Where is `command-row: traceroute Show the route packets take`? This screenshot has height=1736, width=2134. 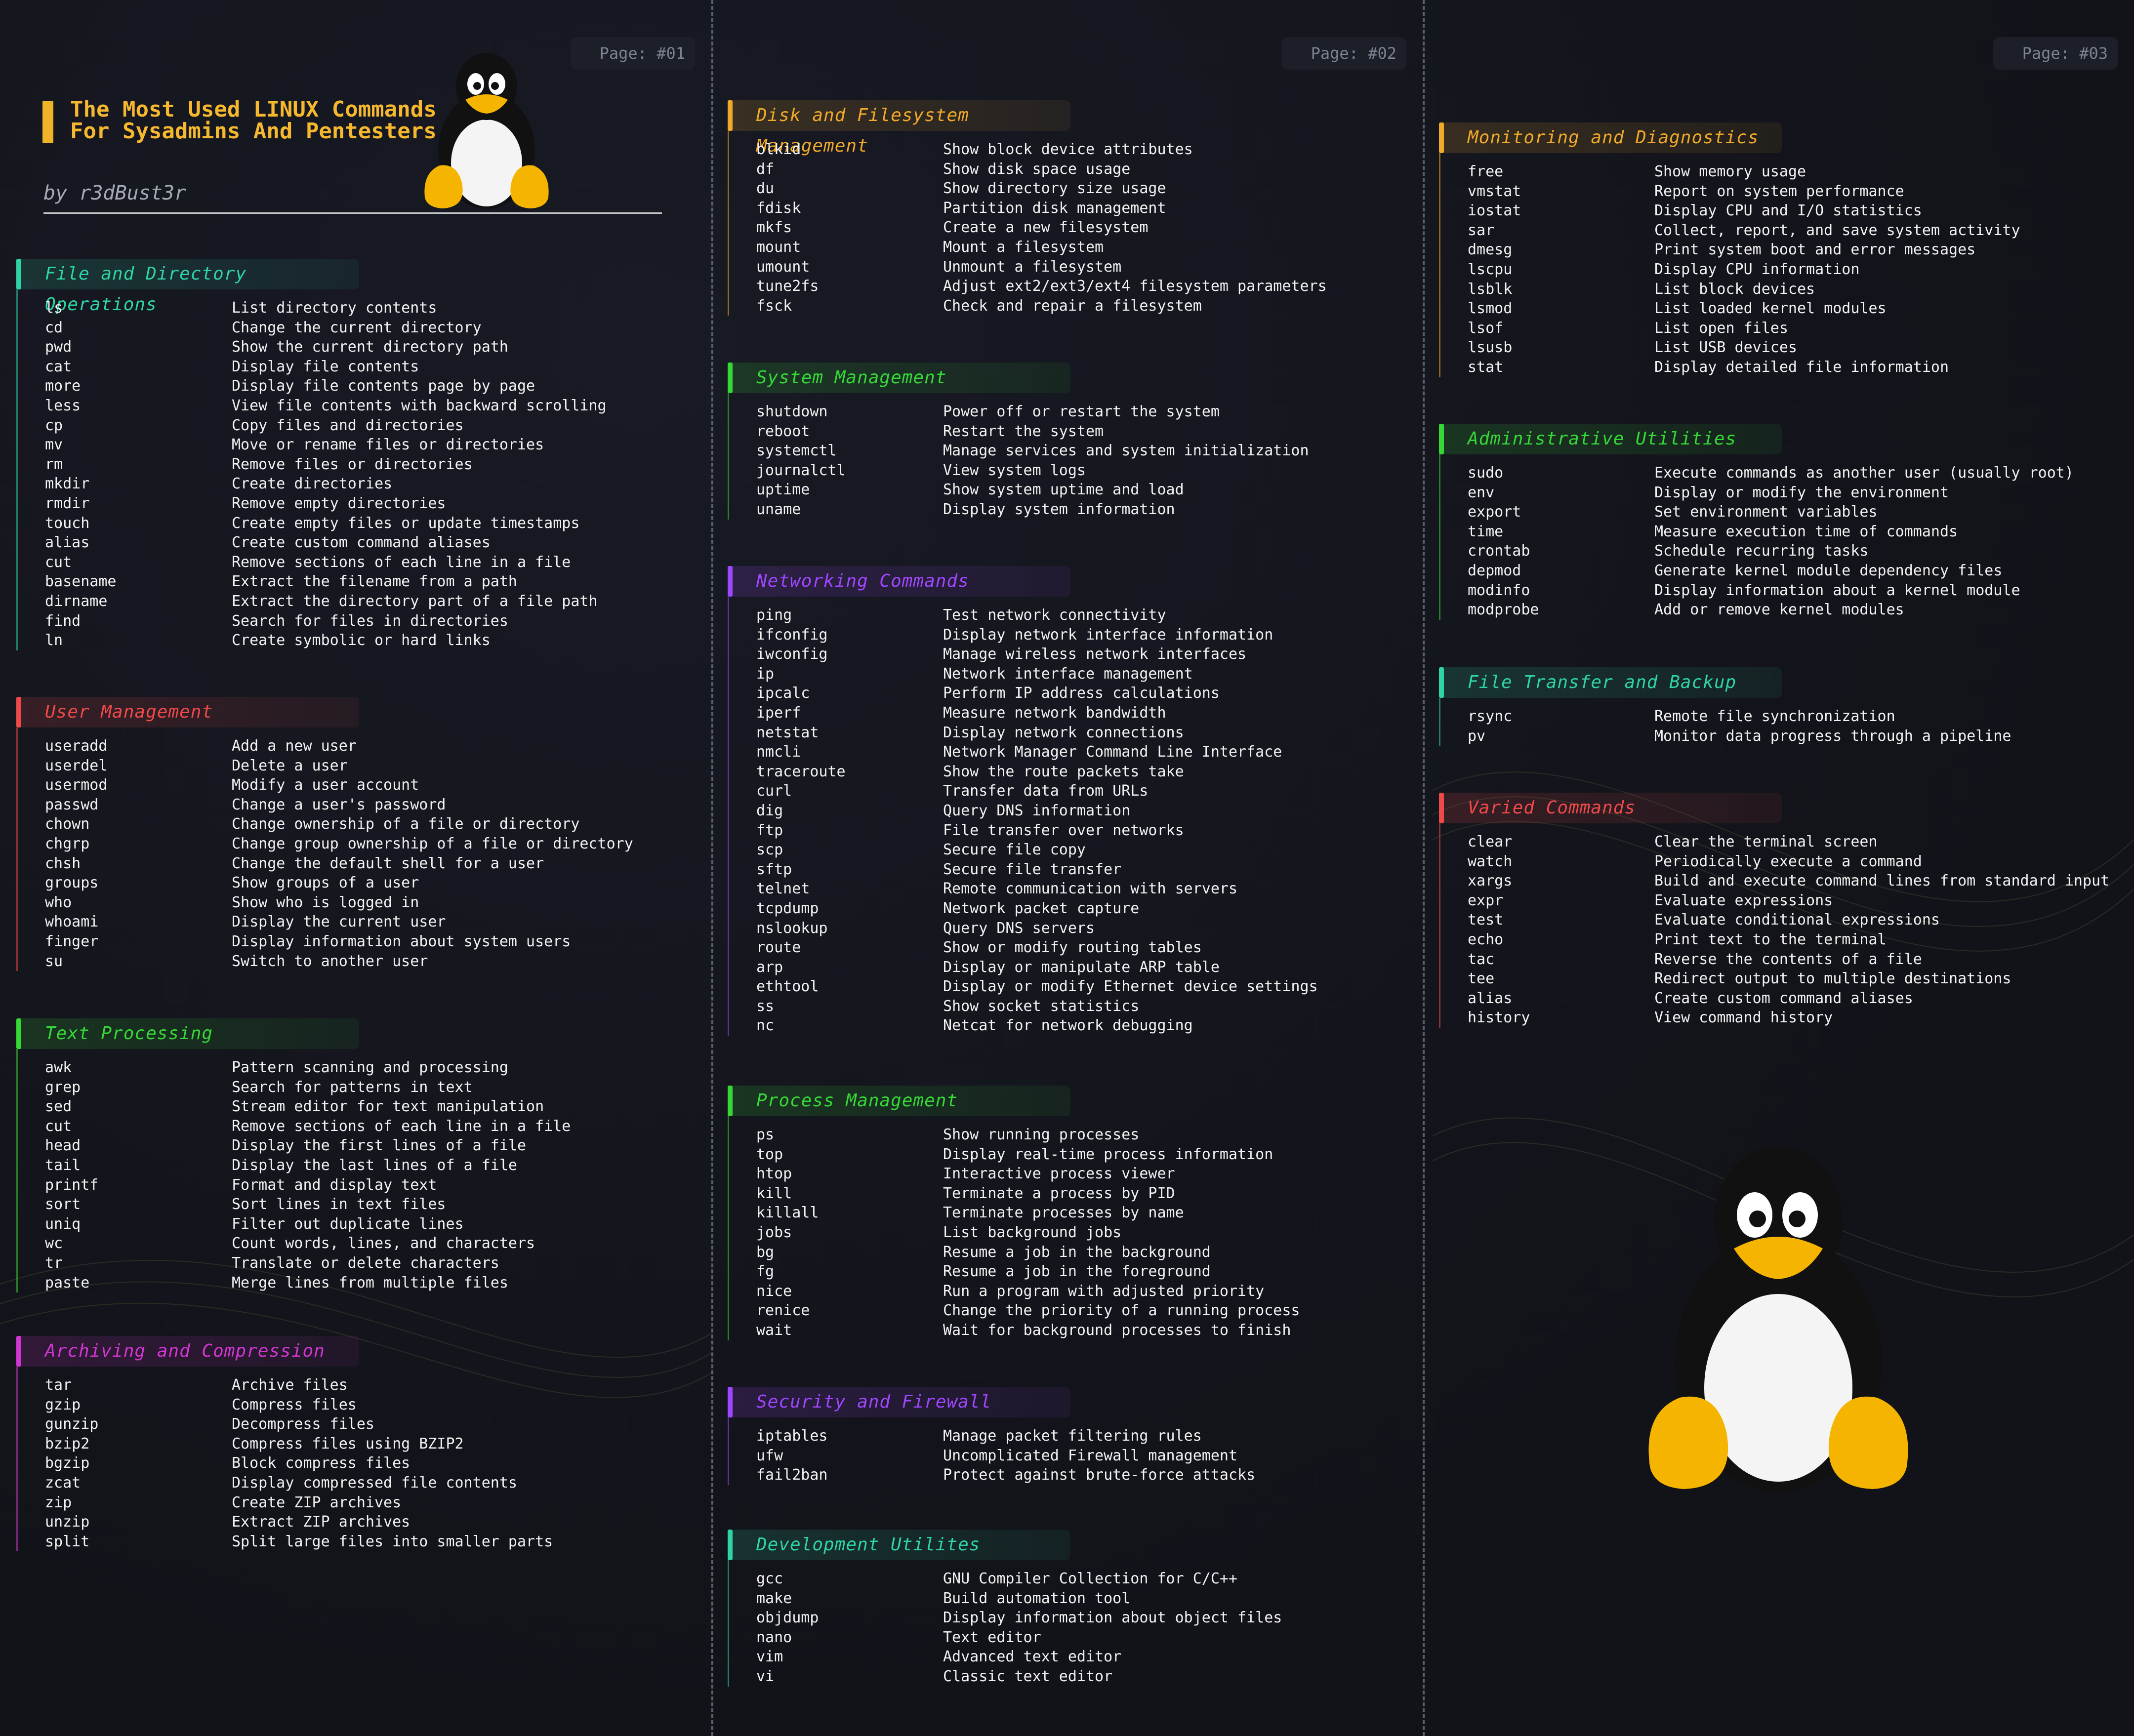 command-row: traceroute Show the route packets take is located at coordinates (956, 772).